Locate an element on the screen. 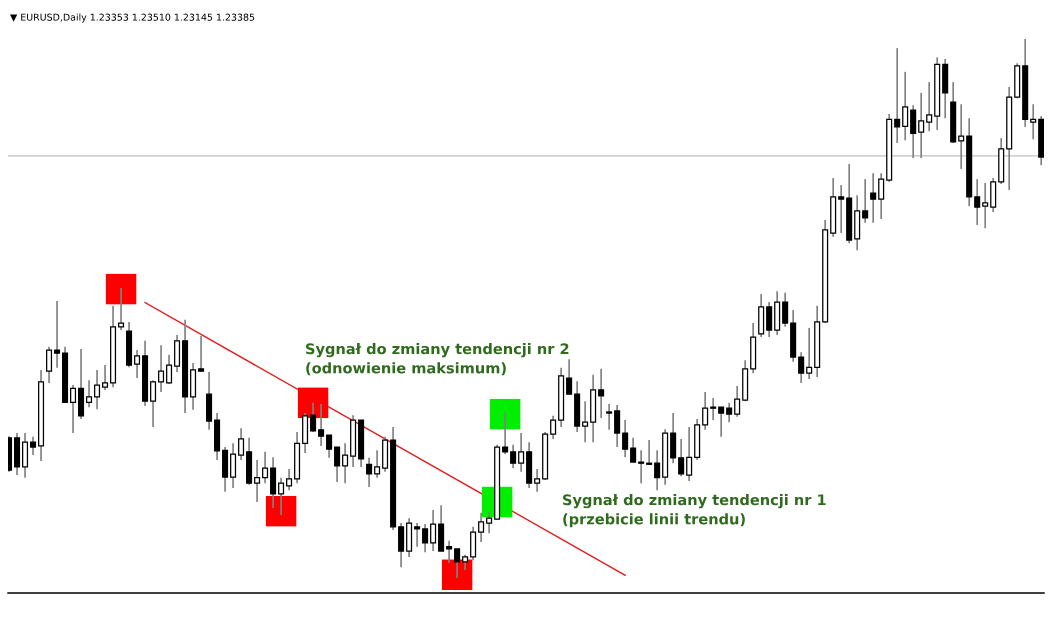  annotation: Sygnał do zmiany tendencji nr 2 (odnowienie maksimum) is located at coordinates (437, 359).